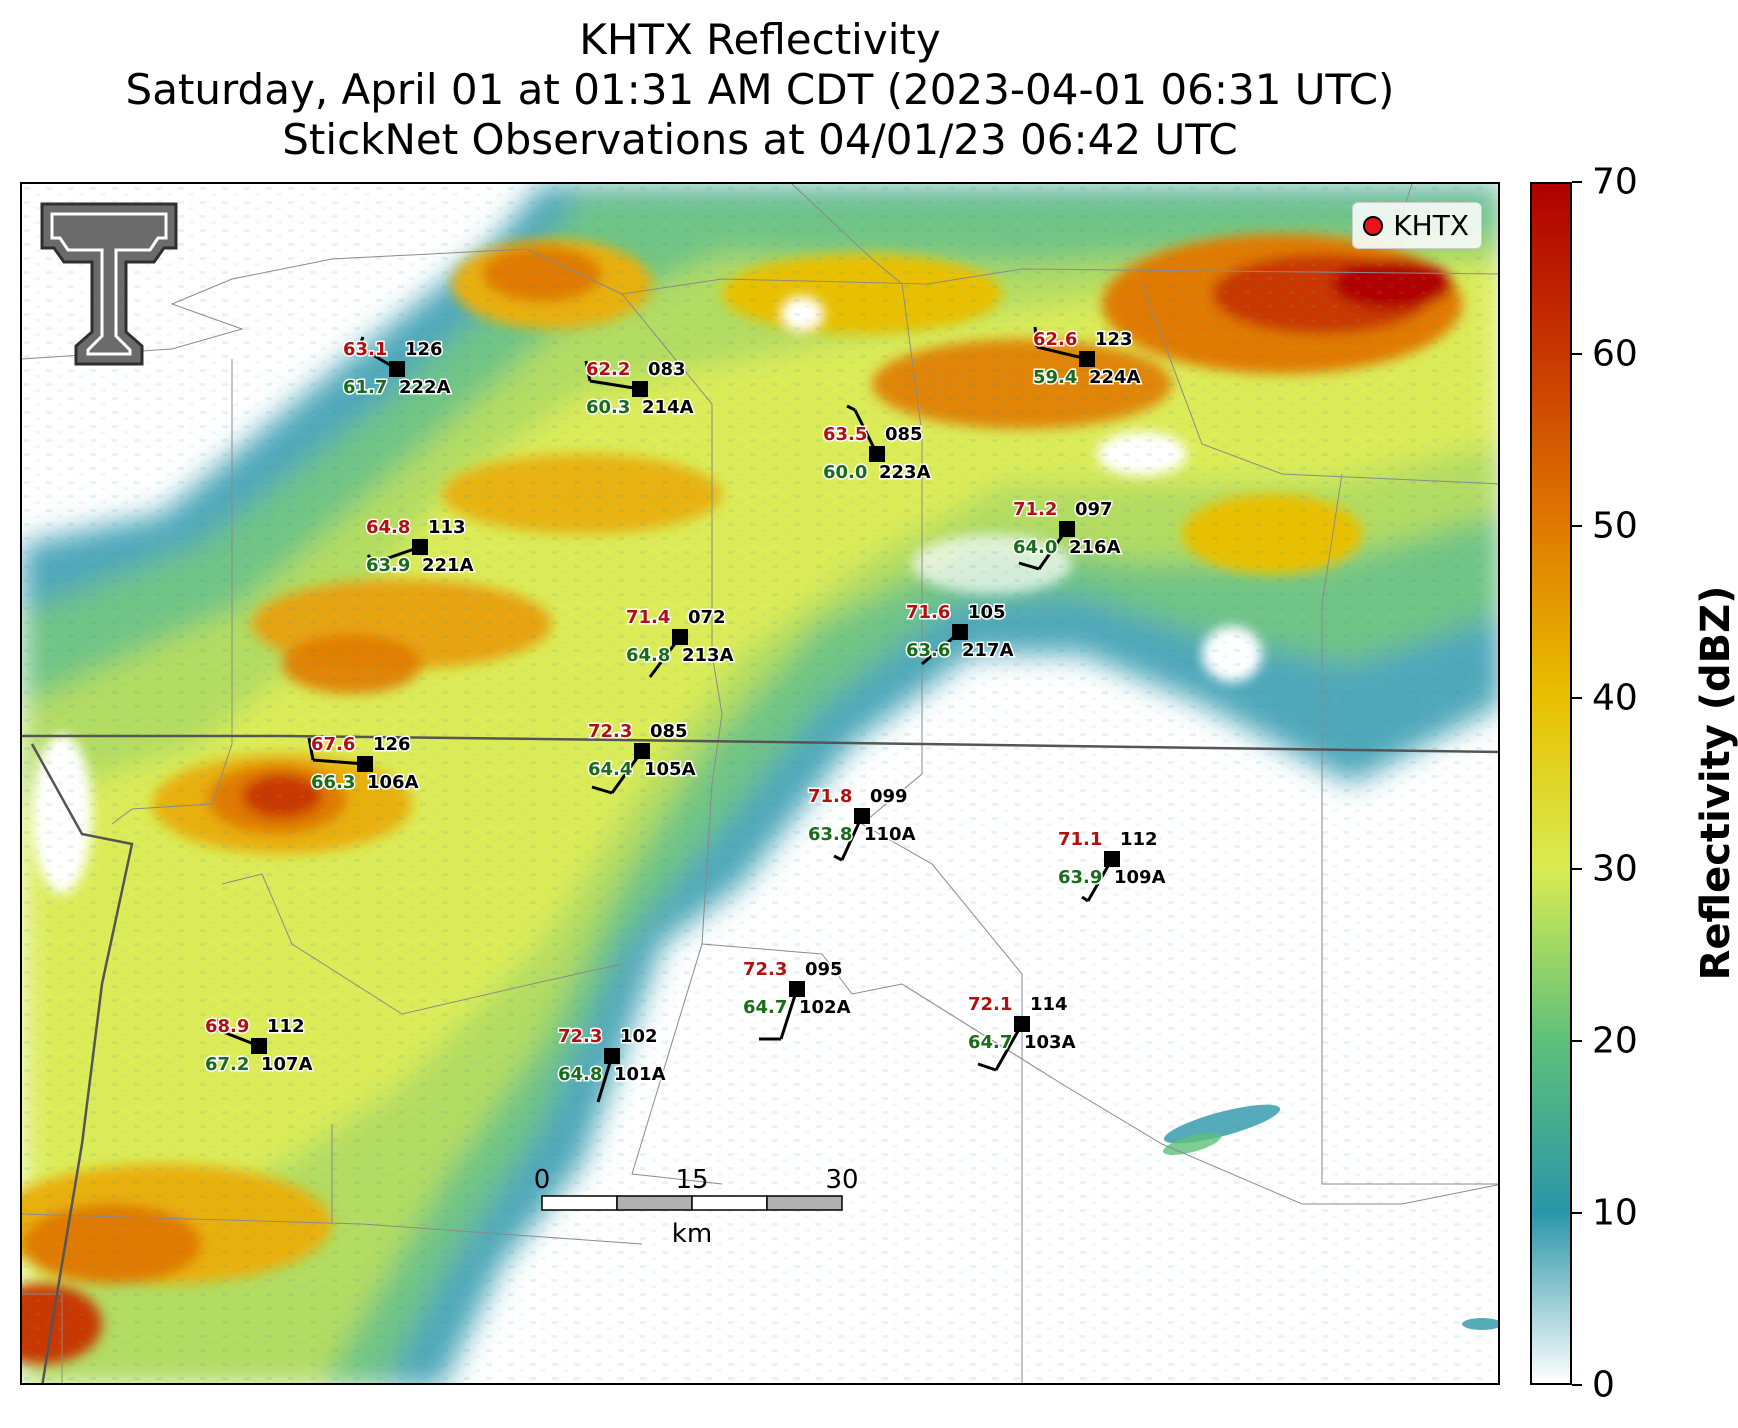  I want to click on station-plot: 71.4 072 64.8 213A, so click(680, 642).